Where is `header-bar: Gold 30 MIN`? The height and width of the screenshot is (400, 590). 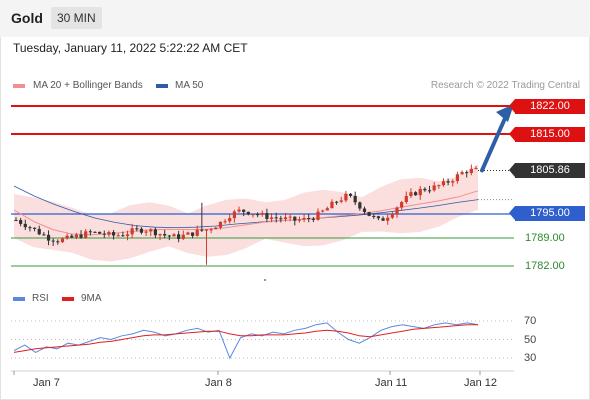
header-bar: Gold 30 MIN is located at coordinates (295, 18).